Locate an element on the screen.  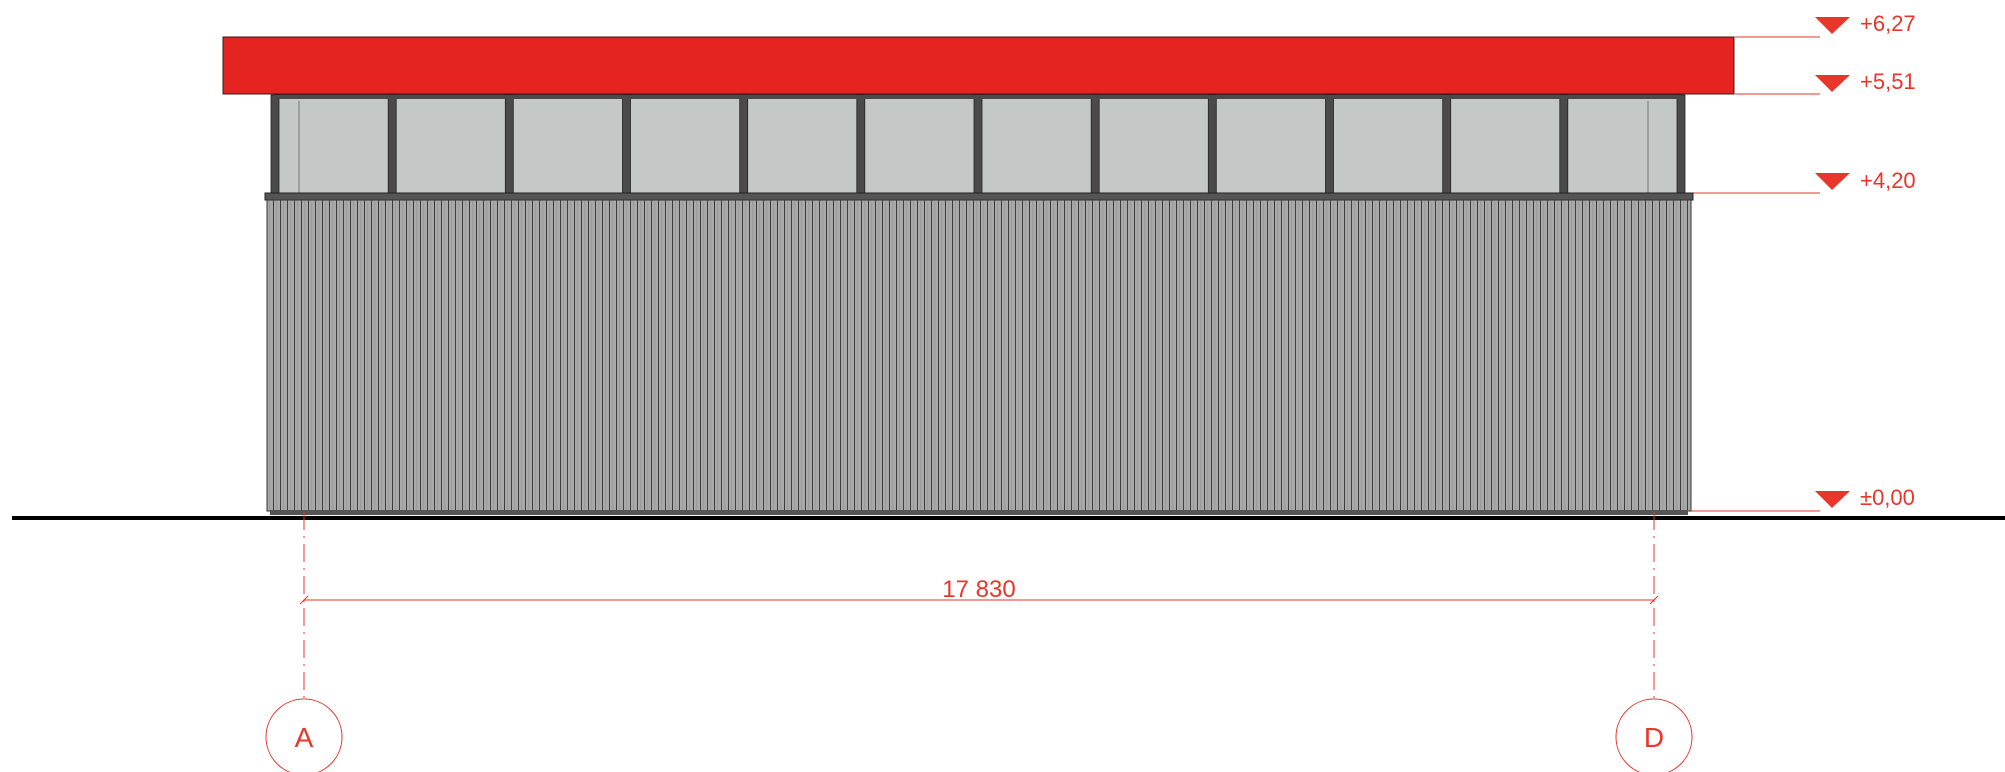
window-head is located at coordinates (978, 97).